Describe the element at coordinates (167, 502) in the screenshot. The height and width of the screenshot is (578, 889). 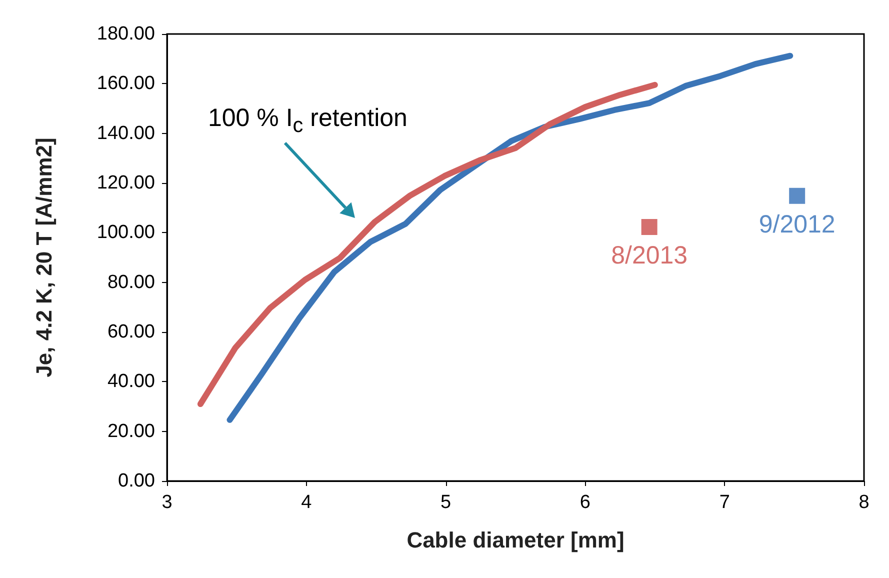
I see `x-tick-label: 3` at that location.